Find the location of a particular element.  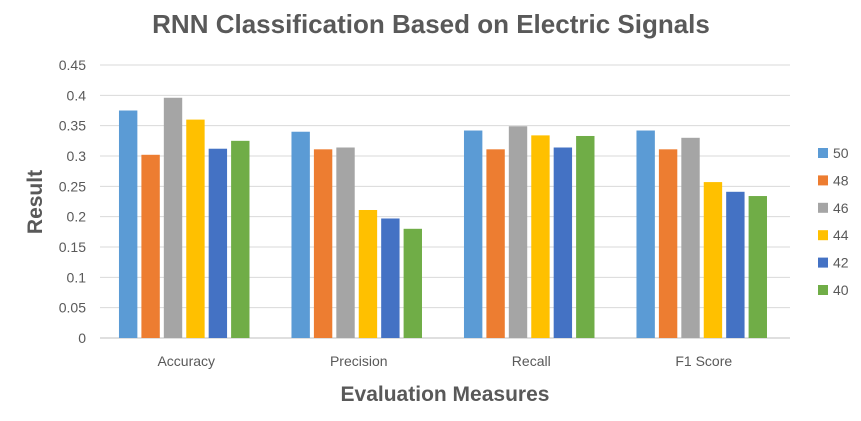

y-axis-ticks: 0 0.05 0.1 0.15 0.2 0.25 0.3 0.35 0.4 0.45 is located at coordinates (72, 201).